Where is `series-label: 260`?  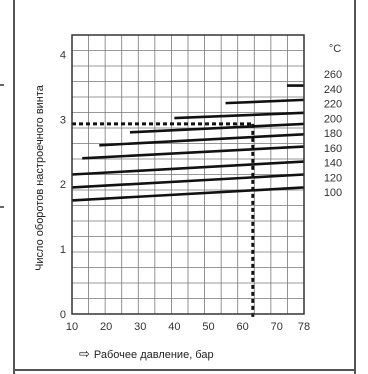
series-label: 260 is located at coordinates (333, 75).